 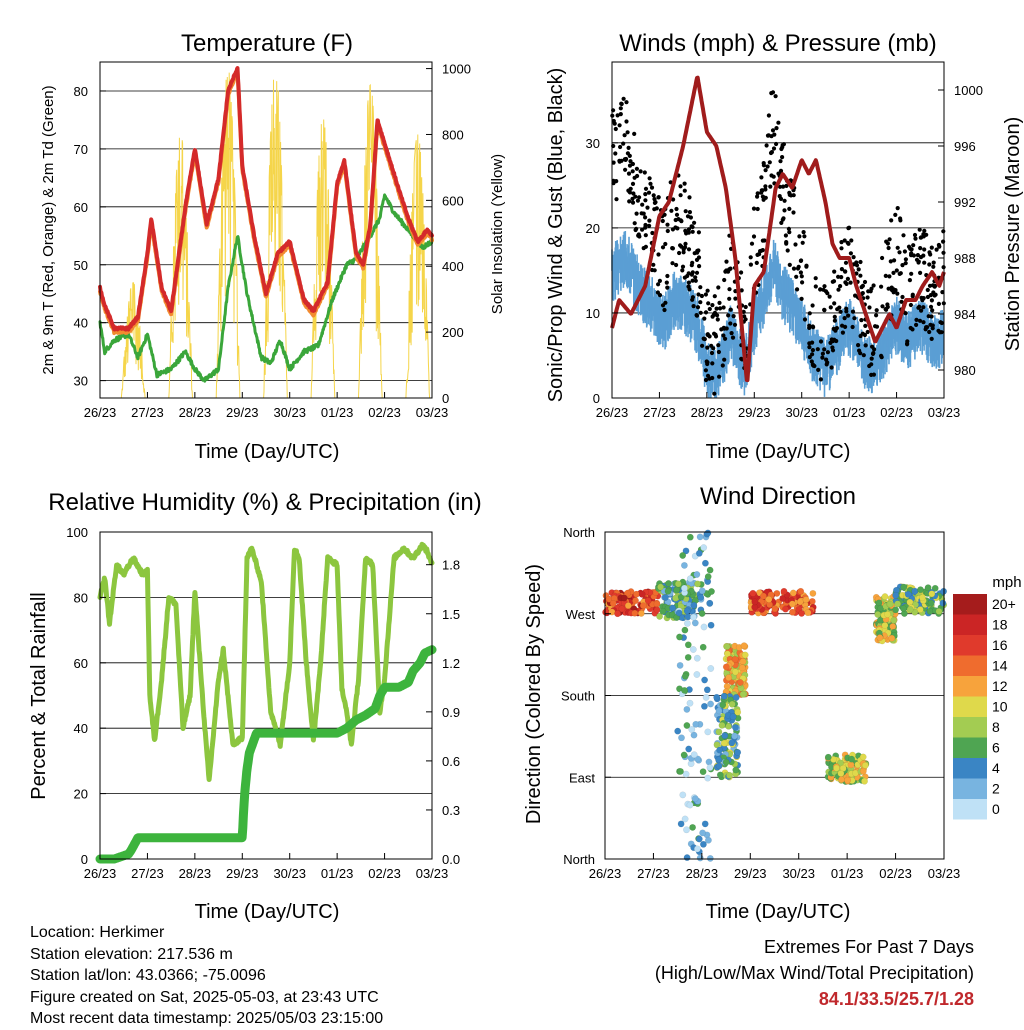 What do you see at coordinates (451, 663) in the screenshot?
I see `y2-tick-label: 1.2` at bounding box center [451, 663].